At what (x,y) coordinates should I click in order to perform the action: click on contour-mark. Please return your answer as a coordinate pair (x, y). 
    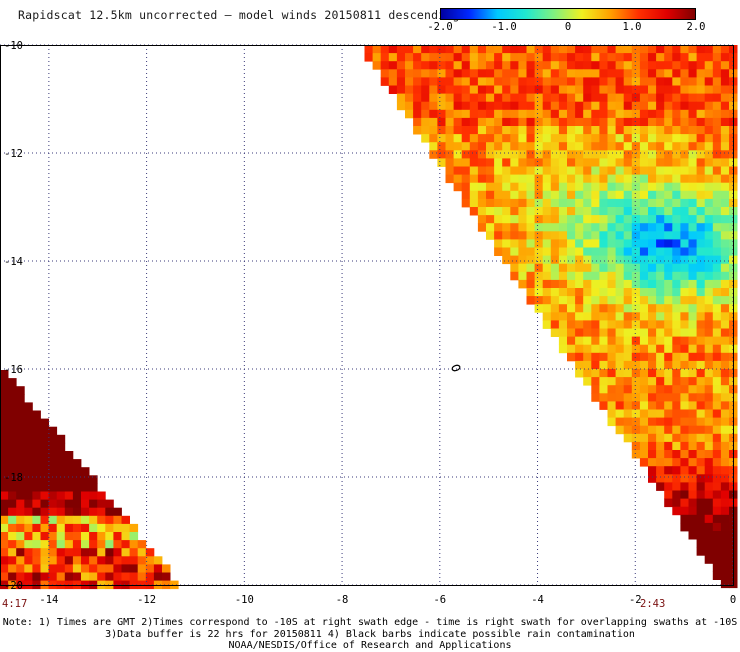
    Looking at the image, I should click on (456, 368).